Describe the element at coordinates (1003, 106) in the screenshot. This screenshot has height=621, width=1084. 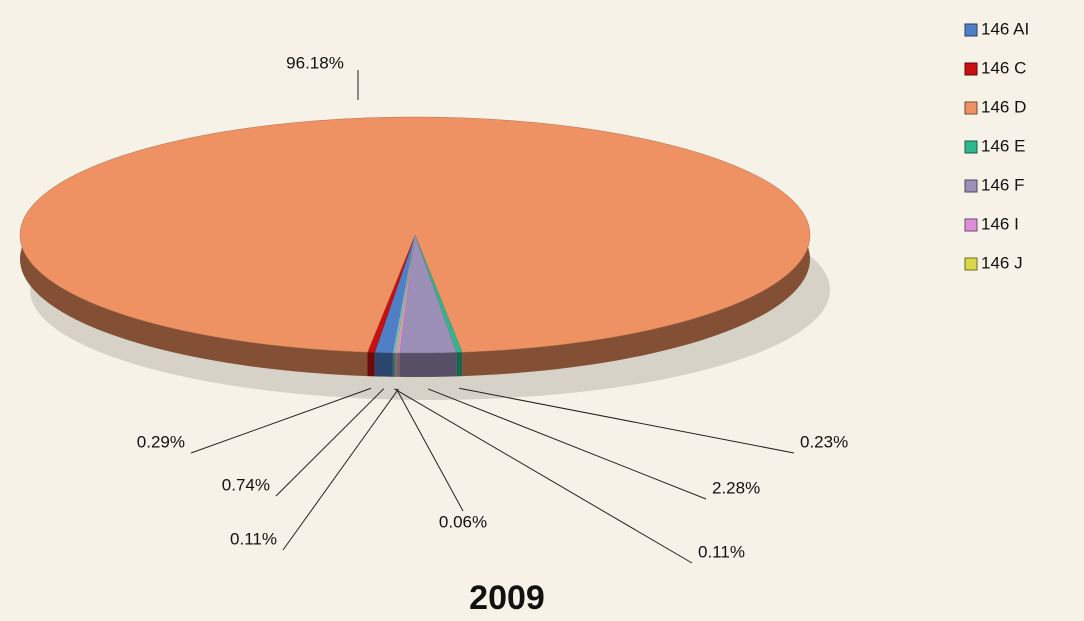
I see `legend-label: 146 D` at that location.